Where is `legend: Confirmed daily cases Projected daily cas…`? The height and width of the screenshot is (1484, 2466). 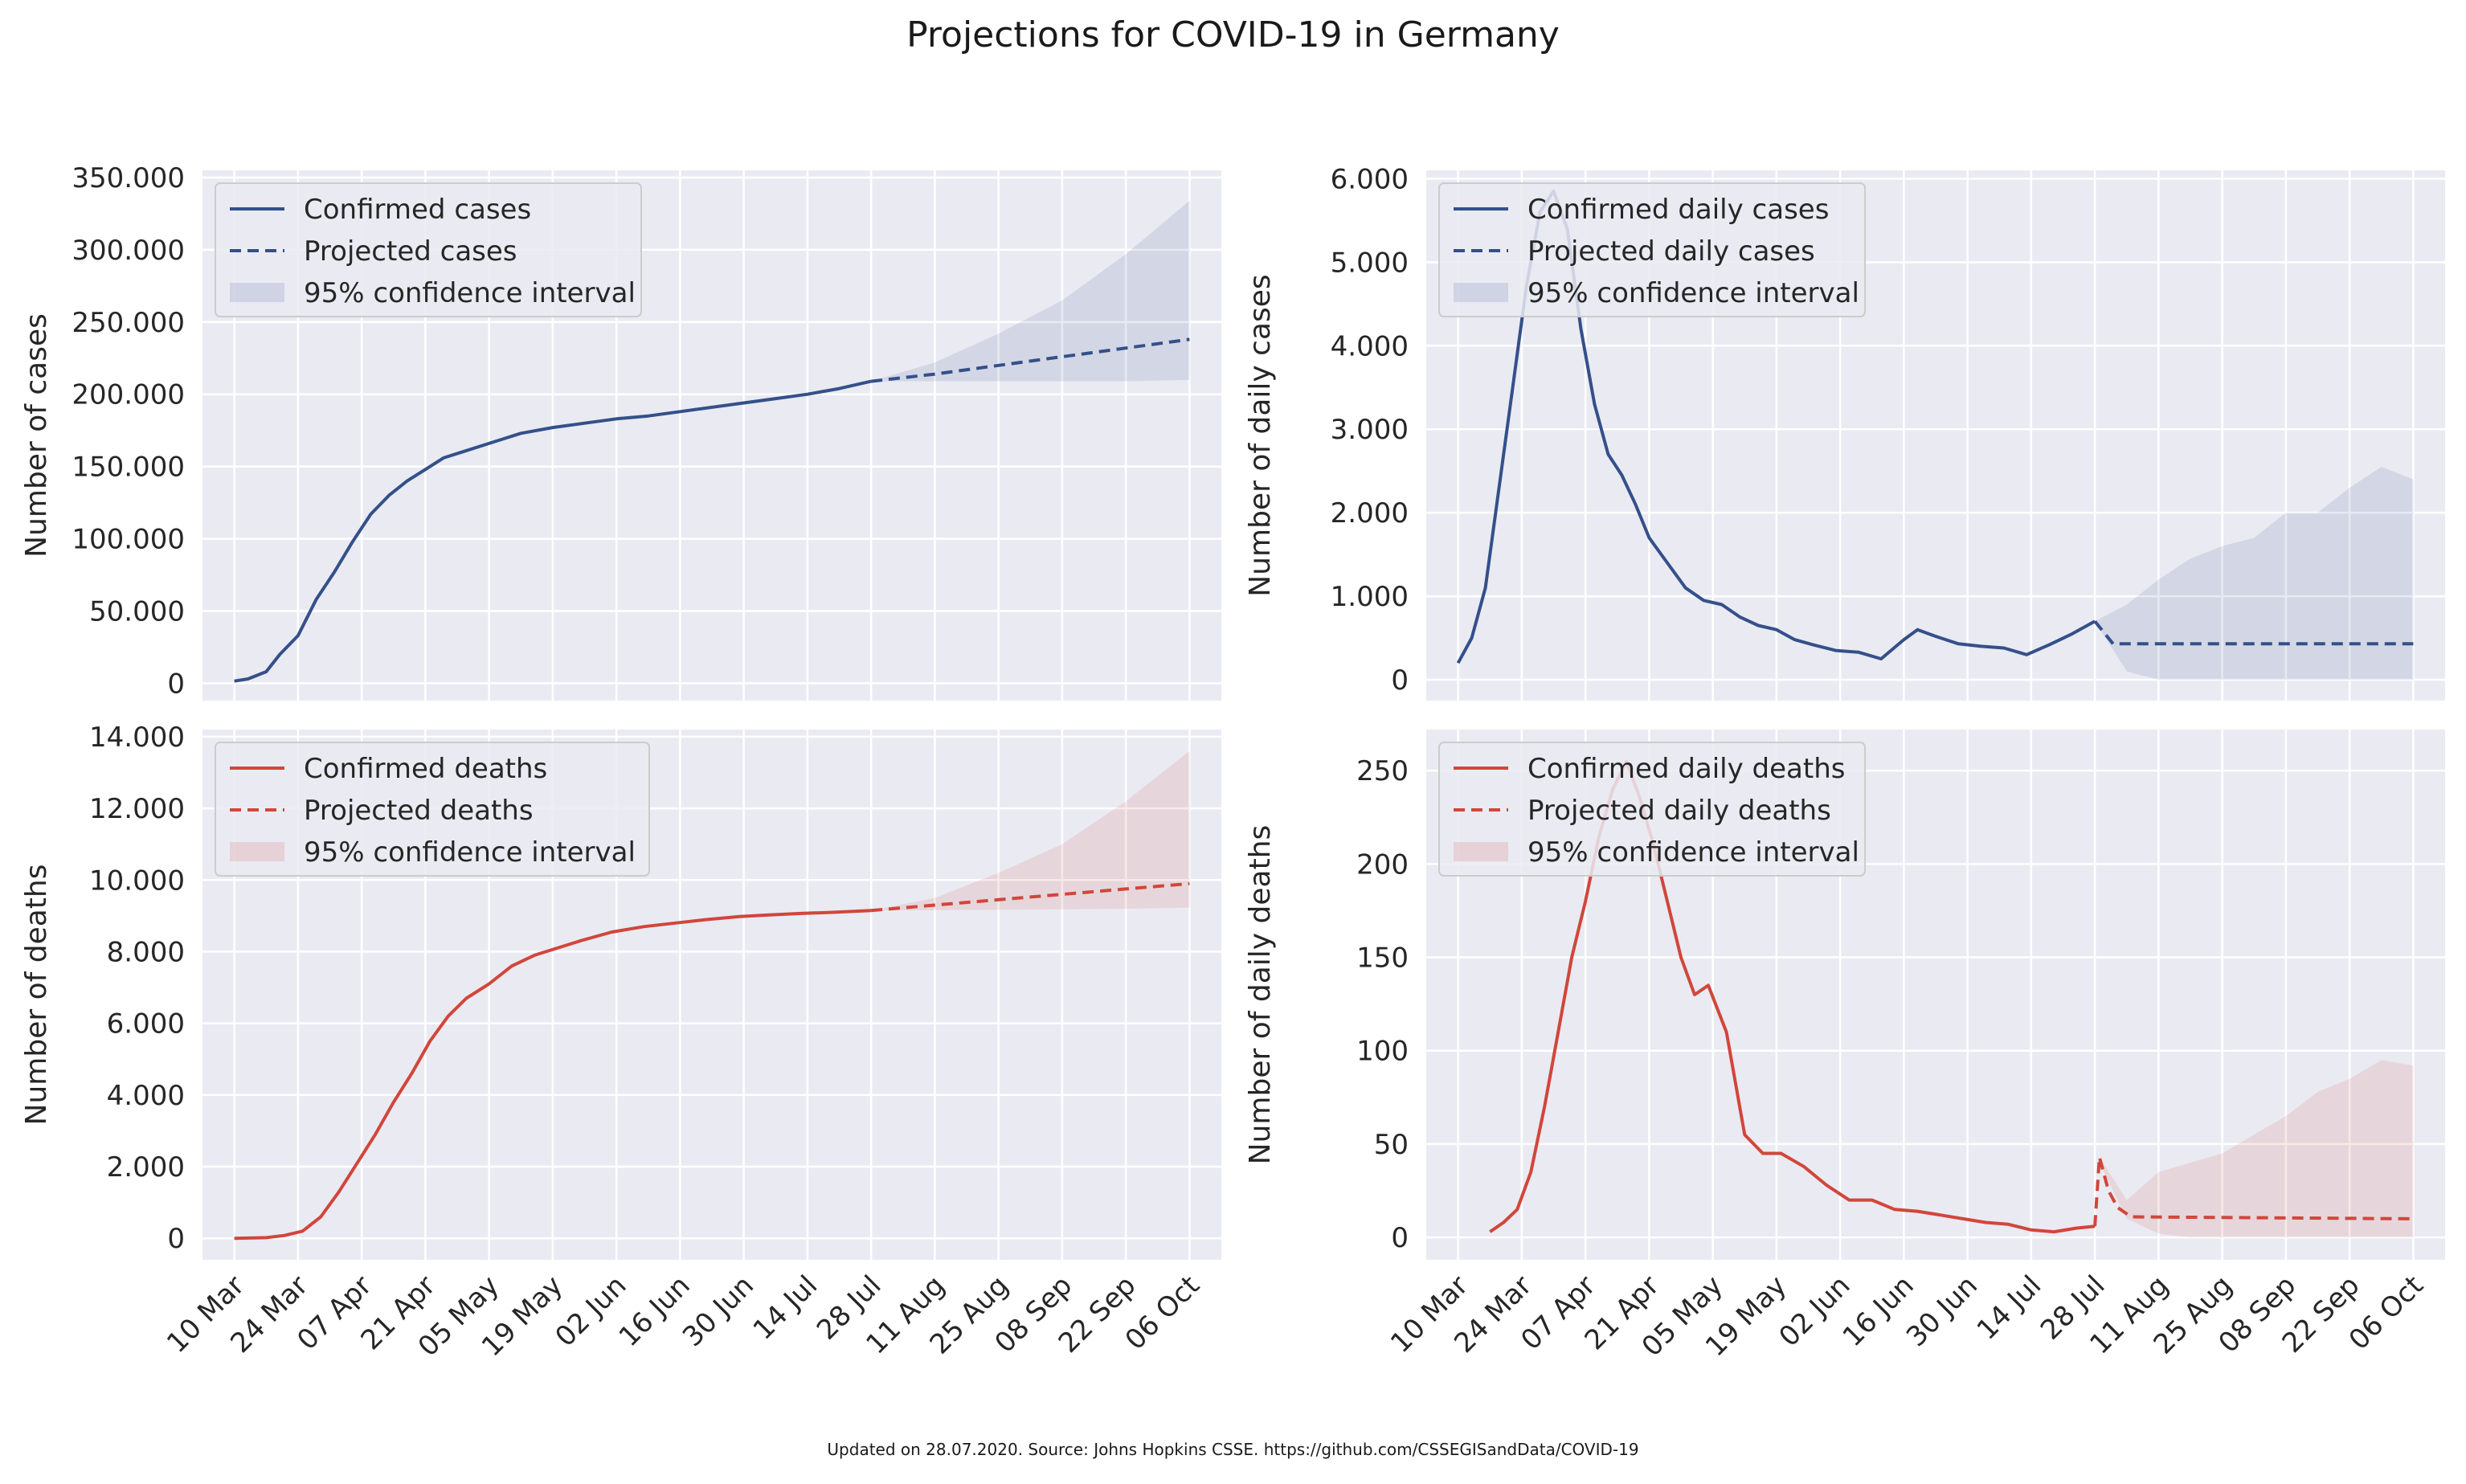
legend: Confirmed daily cases Projected daily cas… is located at coordinates (1652, 249).